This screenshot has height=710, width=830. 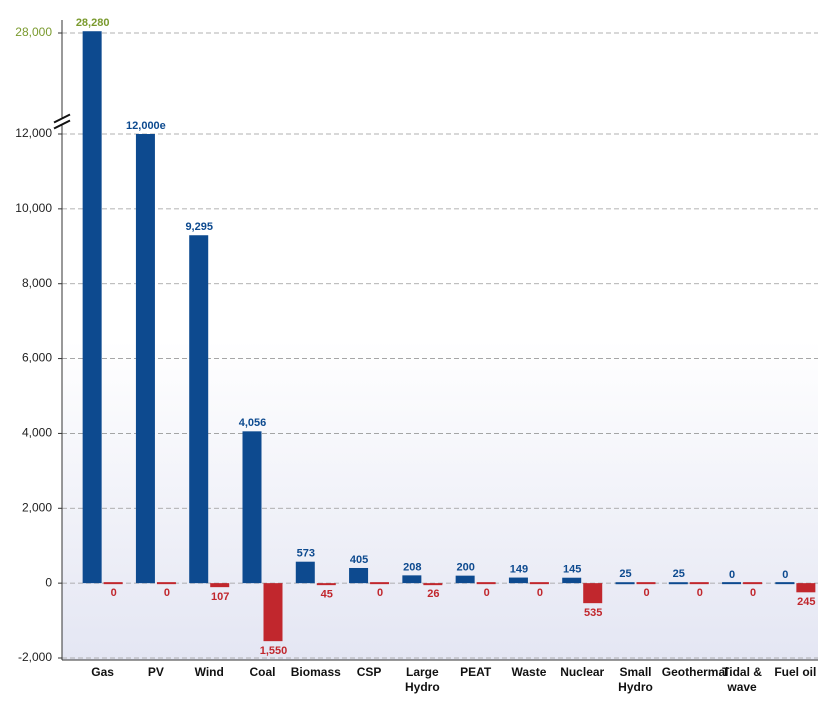 What do you see at coordinates (33, 133) in the screenshot?
I see `y-tick-label: 12,000` at bounding box center [33, 133].